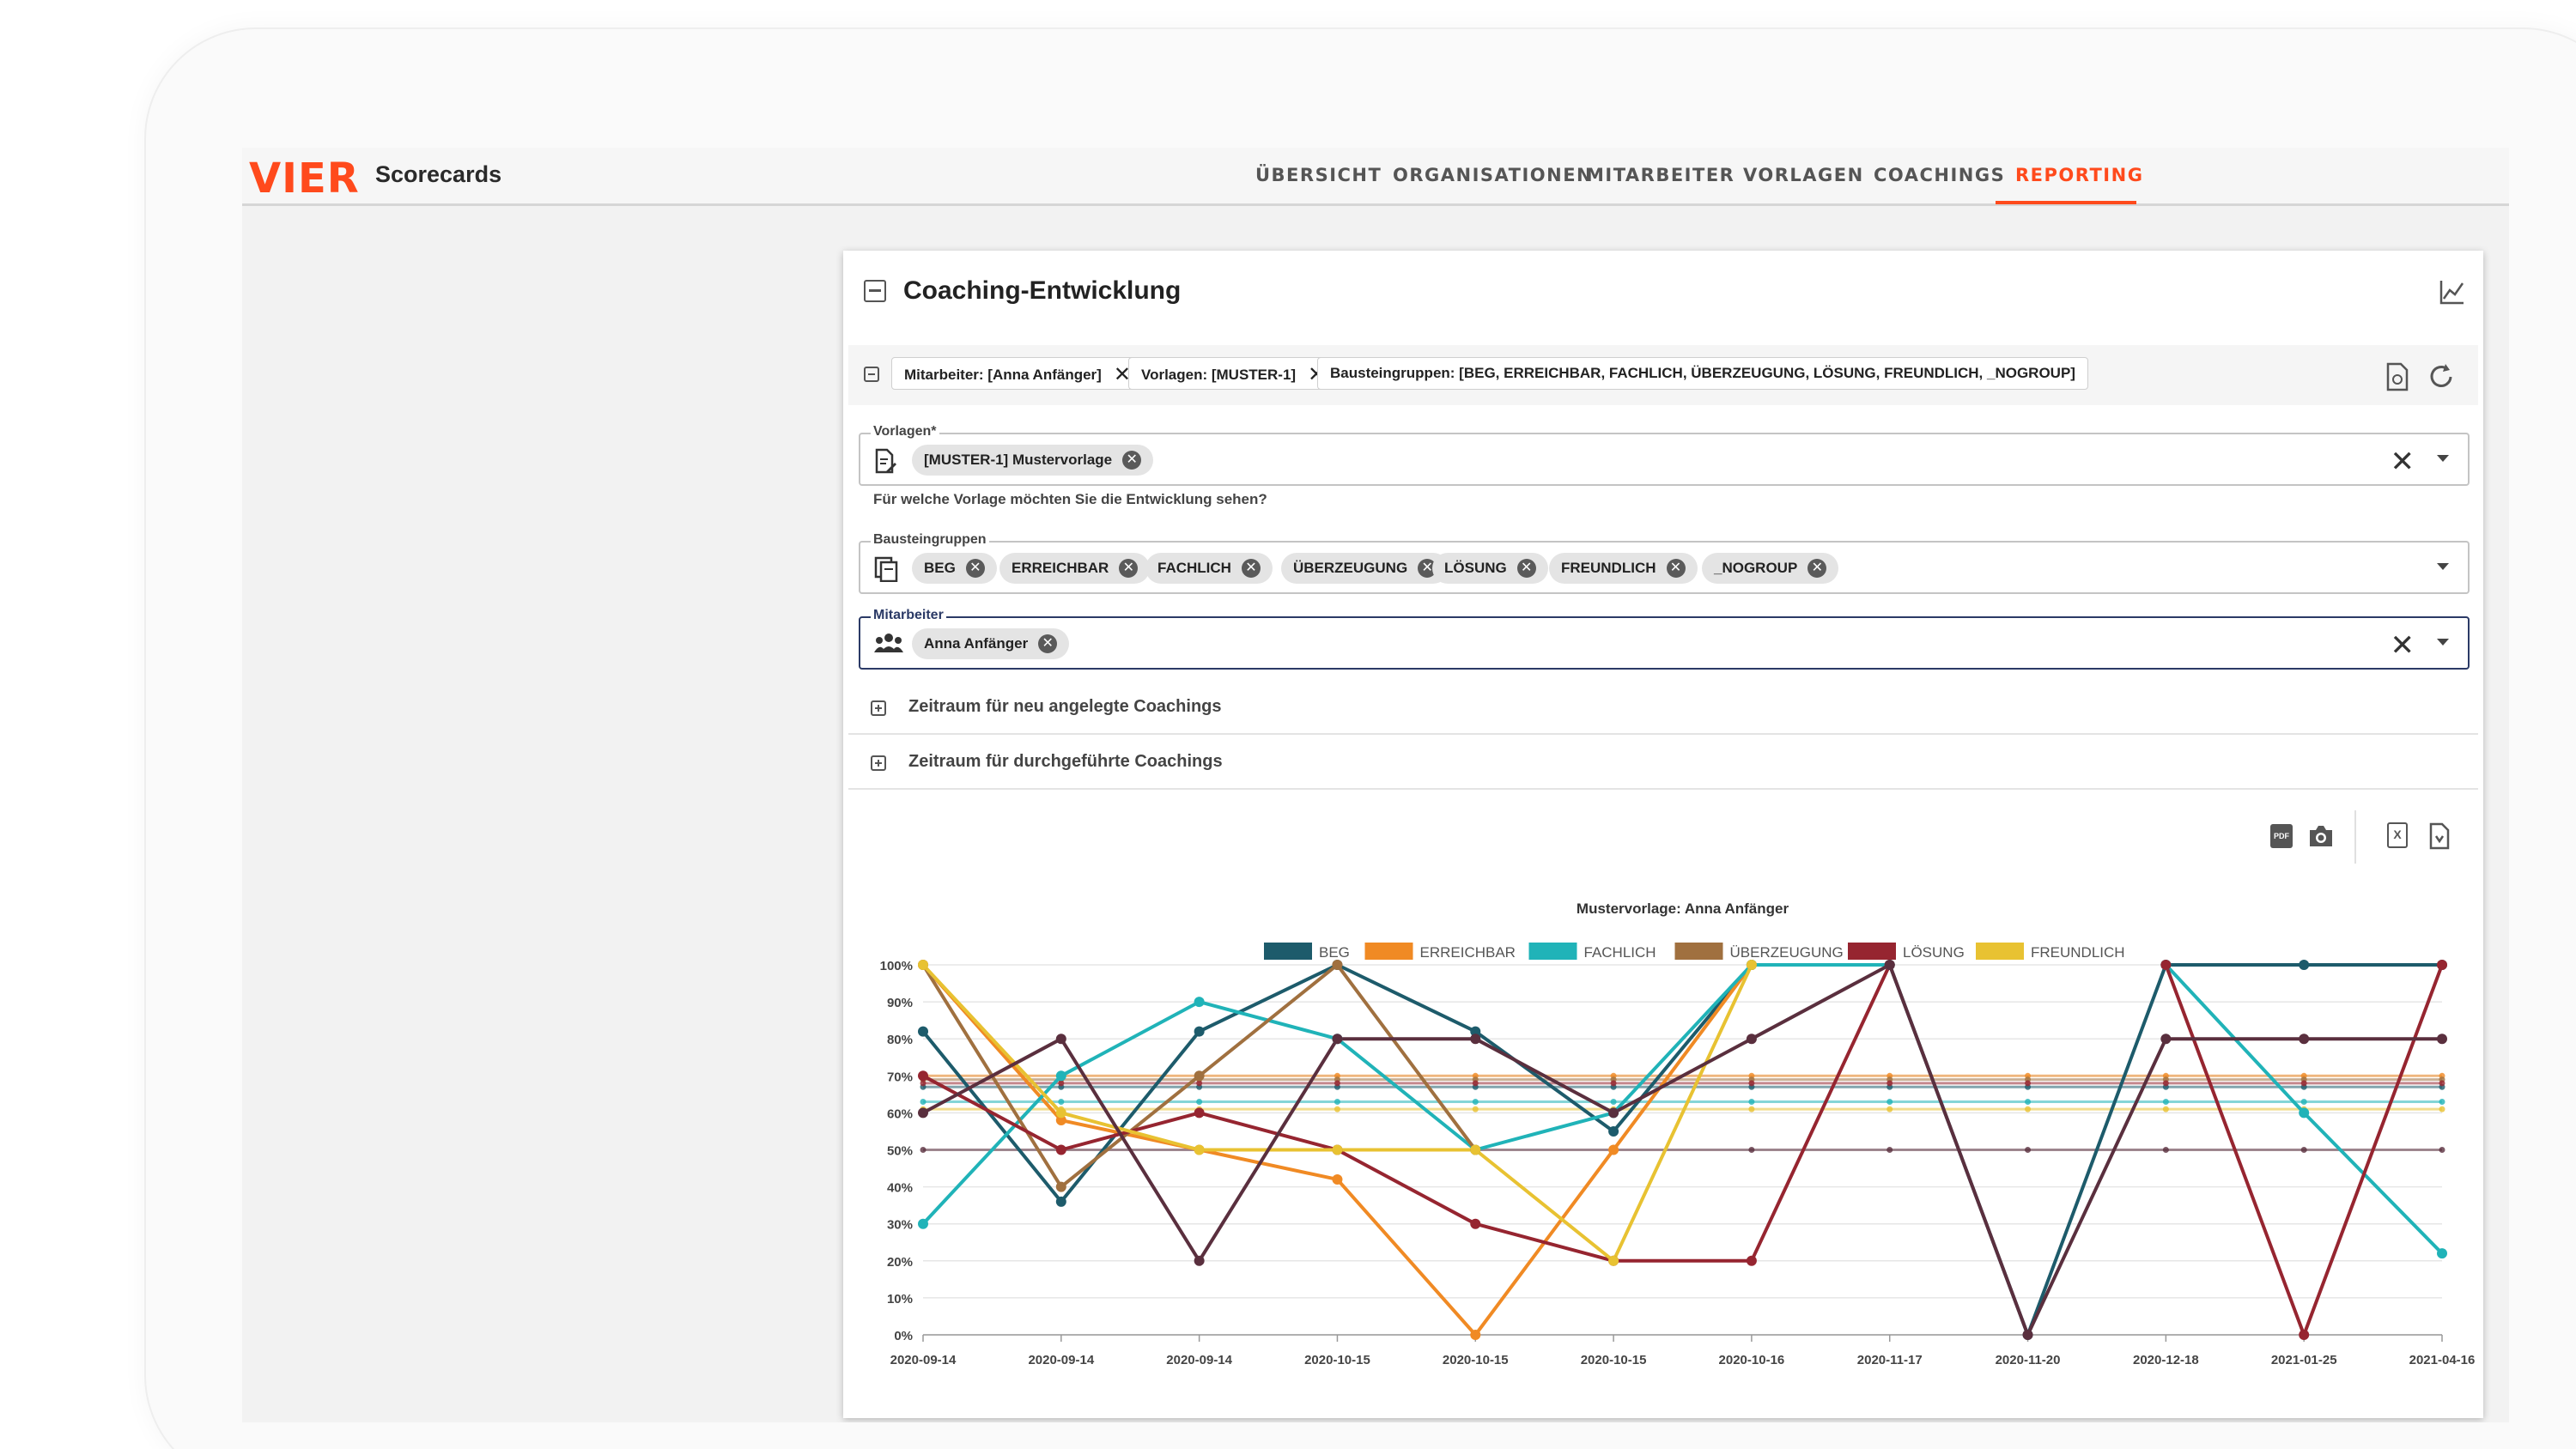  What do you see at coordinates (905, 432) in the screenshot?
I see `vorlagen-label: Vorlagen*` at bounding box center [905, 432].